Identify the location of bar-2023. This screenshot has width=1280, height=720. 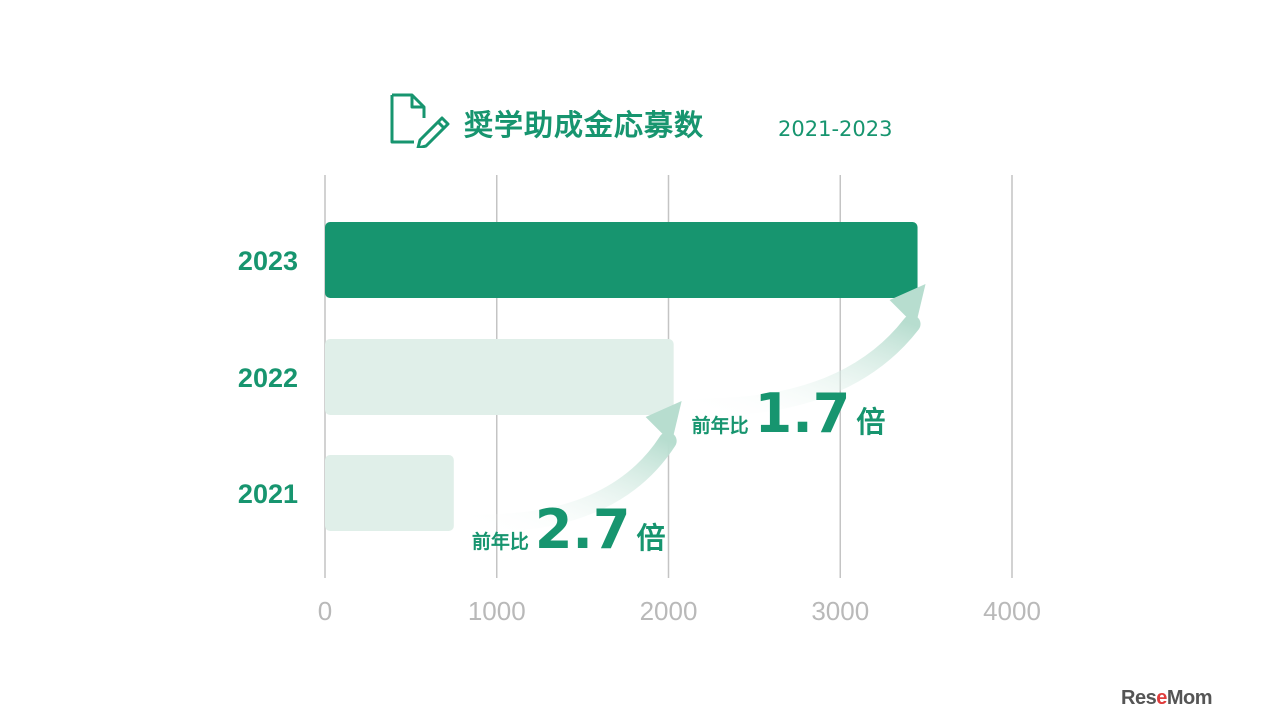
(621, 260).